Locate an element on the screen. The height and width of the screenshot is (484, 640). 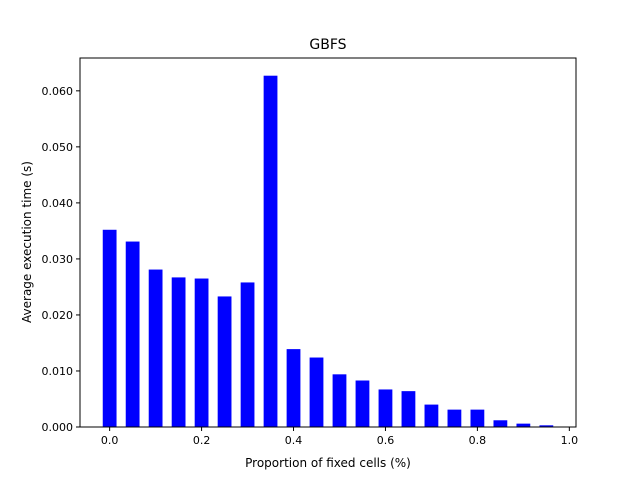
y-tick-label: 0.010 is located at coordinates (58, 371).